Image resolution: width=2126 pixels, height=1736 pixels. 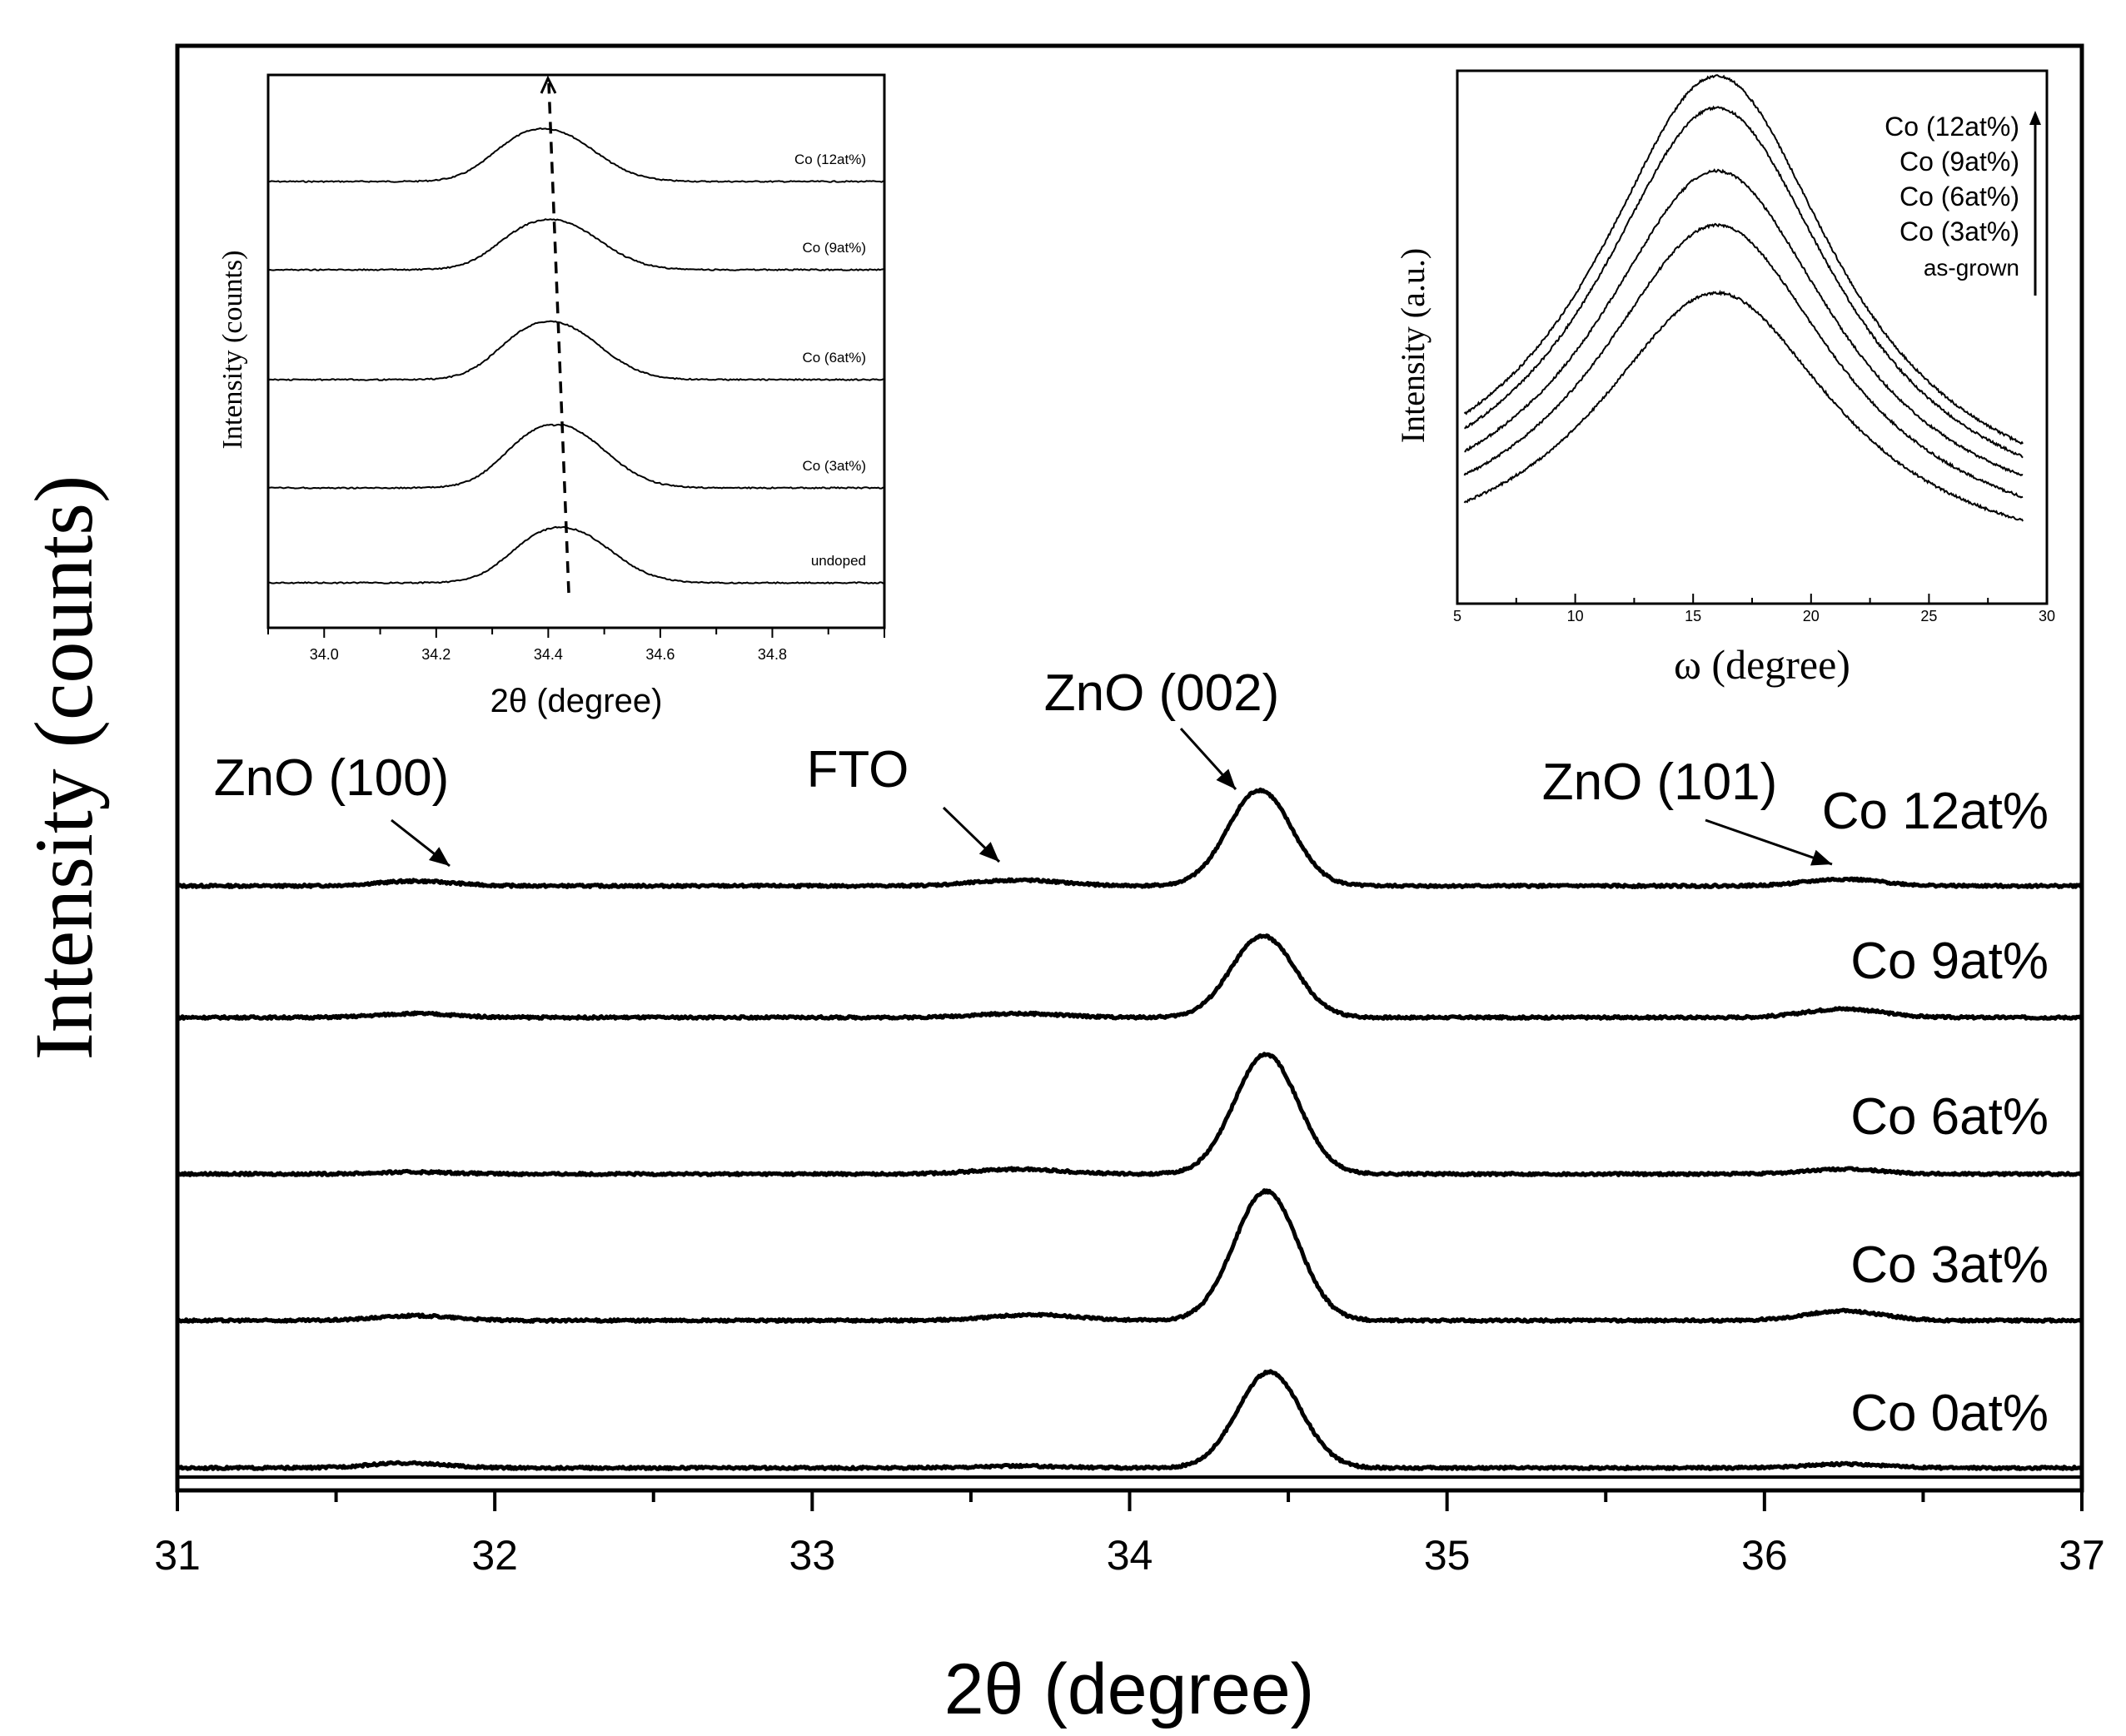 I want to click on series-label-co-9at: Co 9at%, so click(x=1949, y=962).